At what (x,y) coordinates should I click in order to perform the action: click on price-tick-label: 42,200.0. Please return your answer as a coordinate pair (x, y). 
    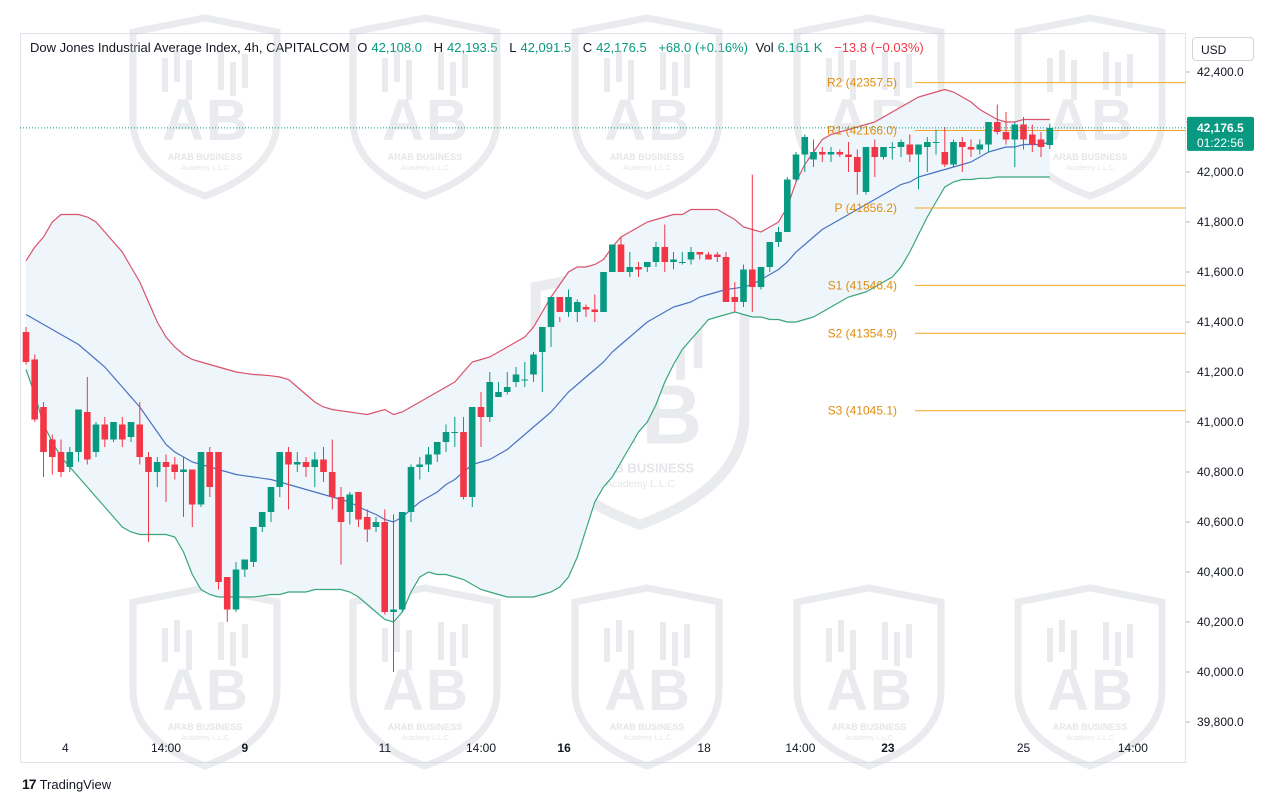
    Looking at the image, I should click on (1220, 122).